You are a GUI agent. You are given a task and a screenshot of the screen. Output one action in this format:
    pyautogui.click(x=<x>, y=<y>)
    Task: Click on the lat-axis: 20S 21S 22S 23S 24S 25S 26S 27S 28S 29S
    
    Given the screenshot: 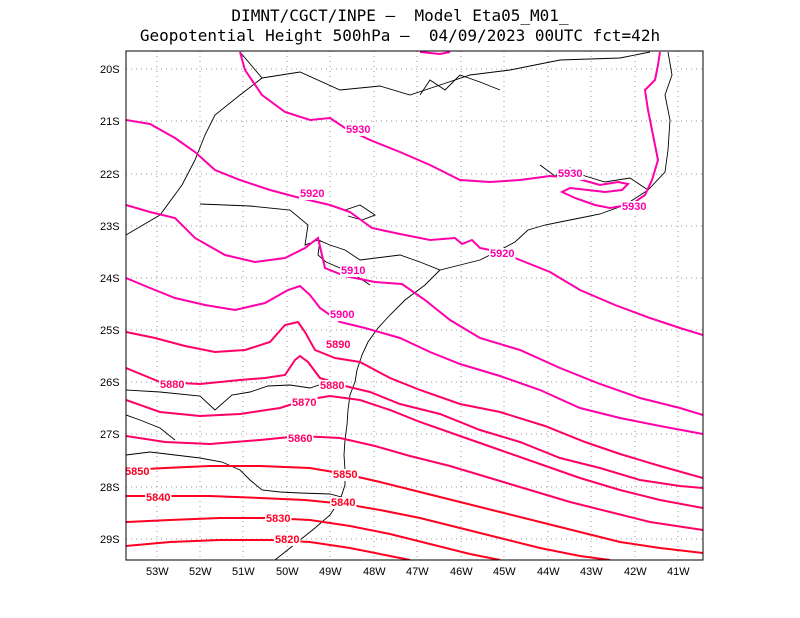 What is the action you would take?
    pyautogui.click(x=110, y=305)
    